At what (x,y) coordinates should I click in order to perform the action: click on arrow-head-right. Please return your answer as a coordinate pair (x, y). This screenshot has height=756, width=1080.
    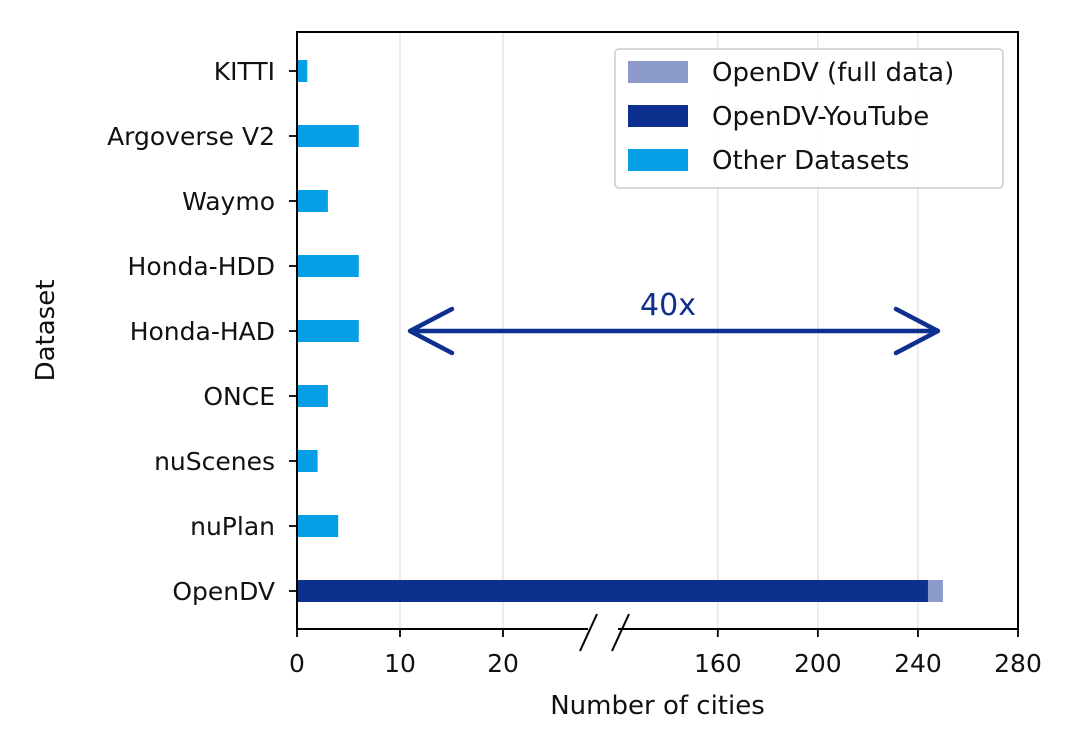
    Looking at the image, I should click on (917, 331).